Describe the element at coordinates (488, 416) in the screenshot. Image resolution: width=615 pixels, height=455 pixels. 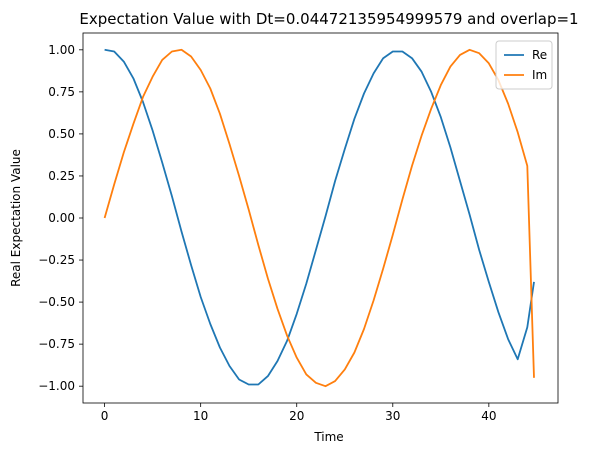
I see `x-tick-label: 40` at that location.